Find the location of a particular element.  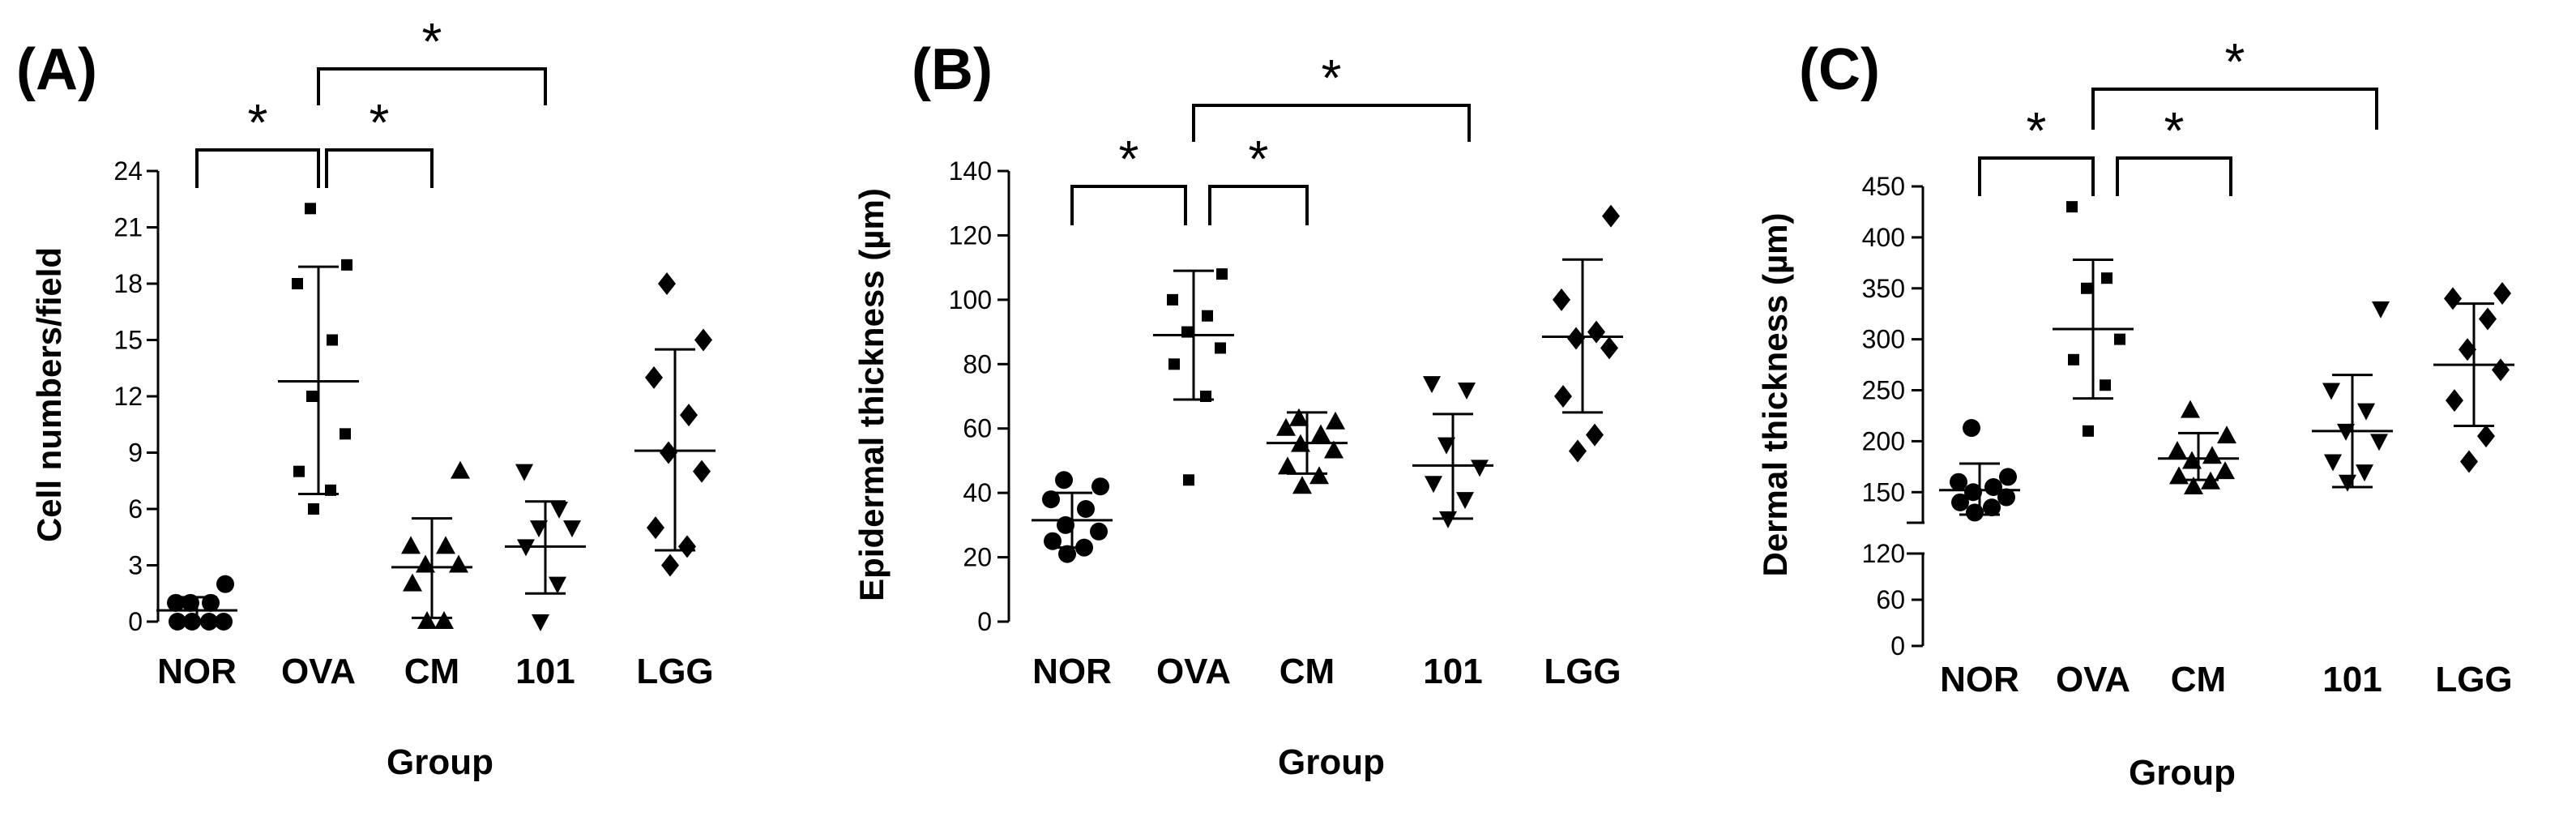

y-tick-label: 18 is located at coordinates (128, 283).